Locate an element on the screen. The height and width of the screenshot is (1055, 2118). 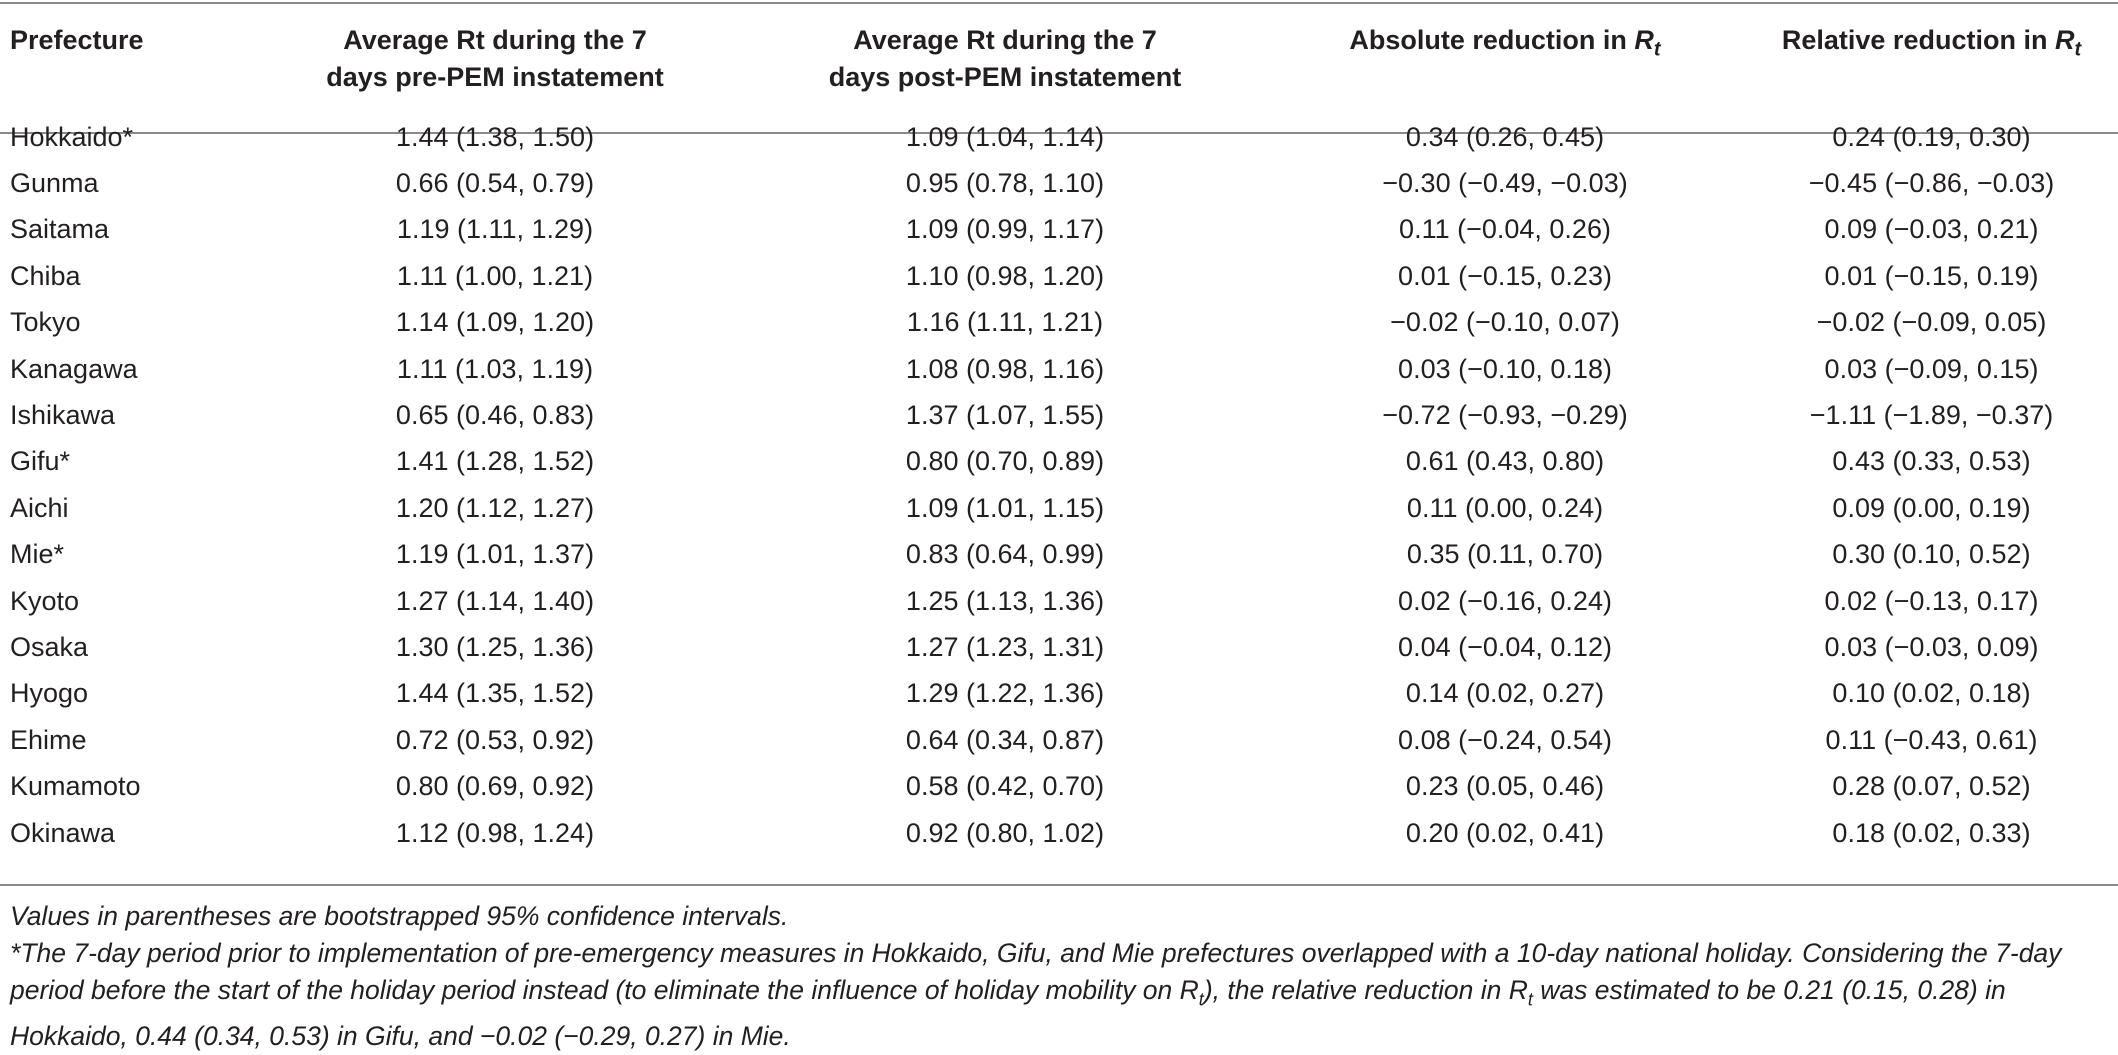
cell-prefecture: Kyoto is located at coordinates (45, 600).